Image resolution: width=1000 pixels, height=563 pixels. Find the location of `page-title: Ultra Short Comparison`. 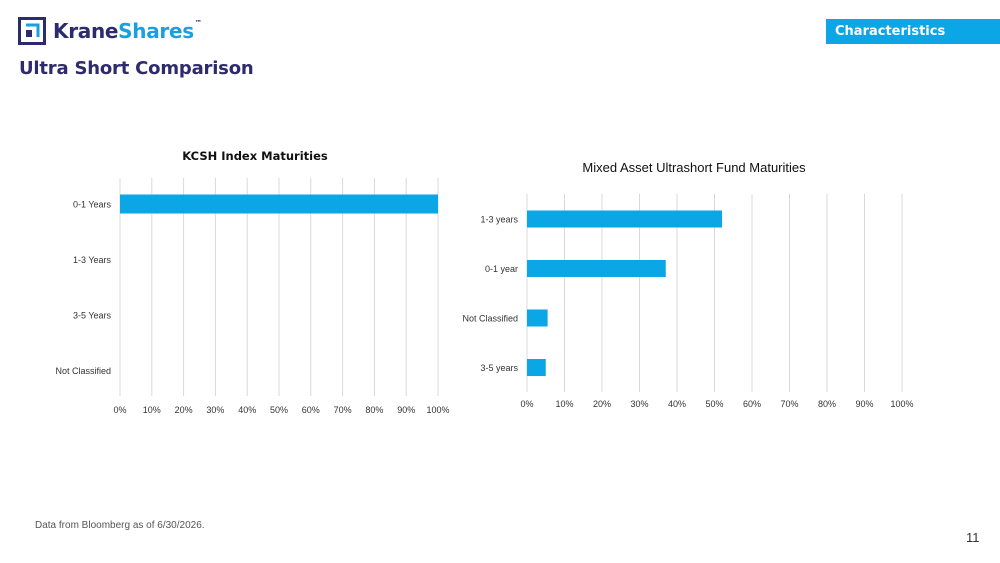

page-title: Ultra Short Comparison is located at coordinates (136, 68).